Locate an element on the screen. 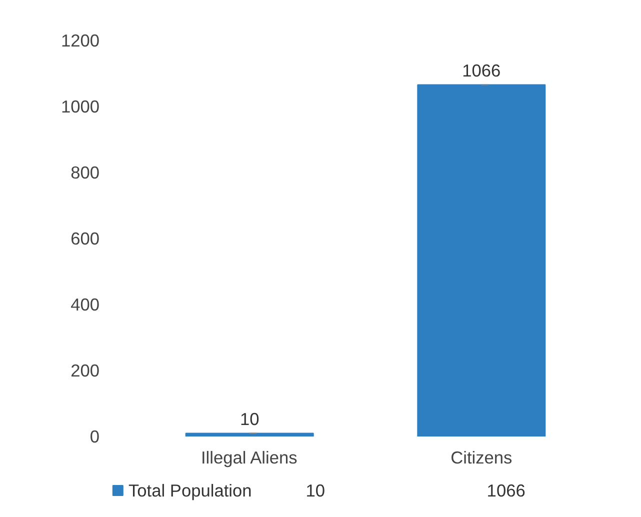  x-tick-label: Citizens is located at coordinates (481, 458).